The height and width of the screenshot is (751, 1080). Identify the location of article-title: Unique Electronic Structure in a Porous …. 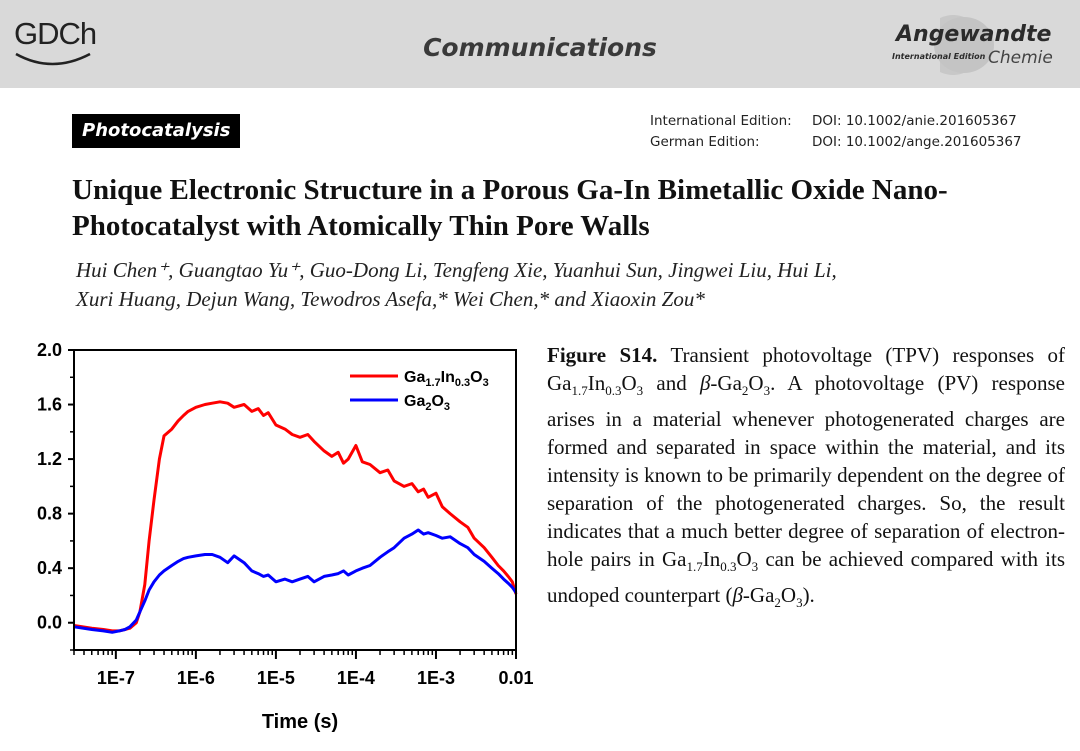
(510, 208).